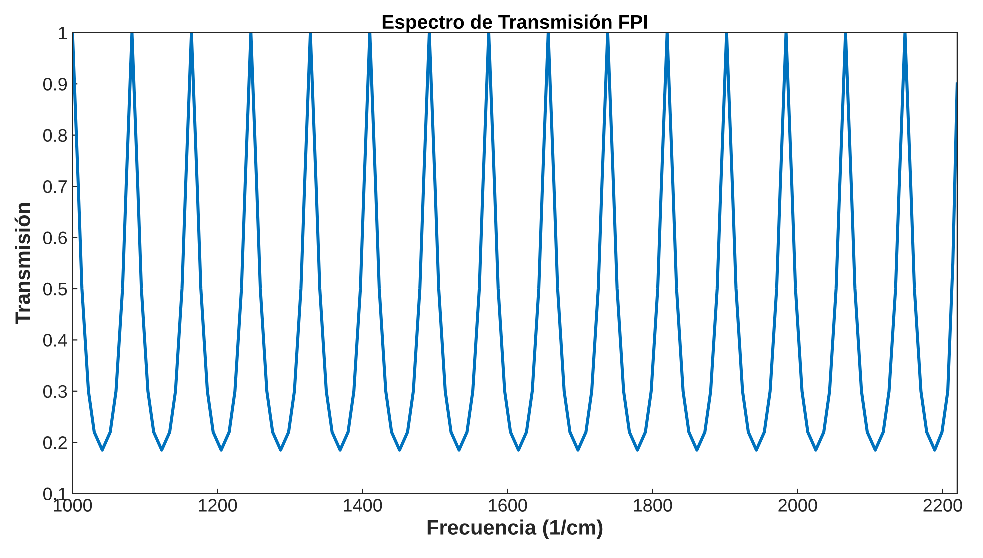 This screenshot has height=558, width=983. What do you see at coordinates (55, 340) in the screenshot?
I see `y-tick-label: 0.4` at bounding box center [55, 340].